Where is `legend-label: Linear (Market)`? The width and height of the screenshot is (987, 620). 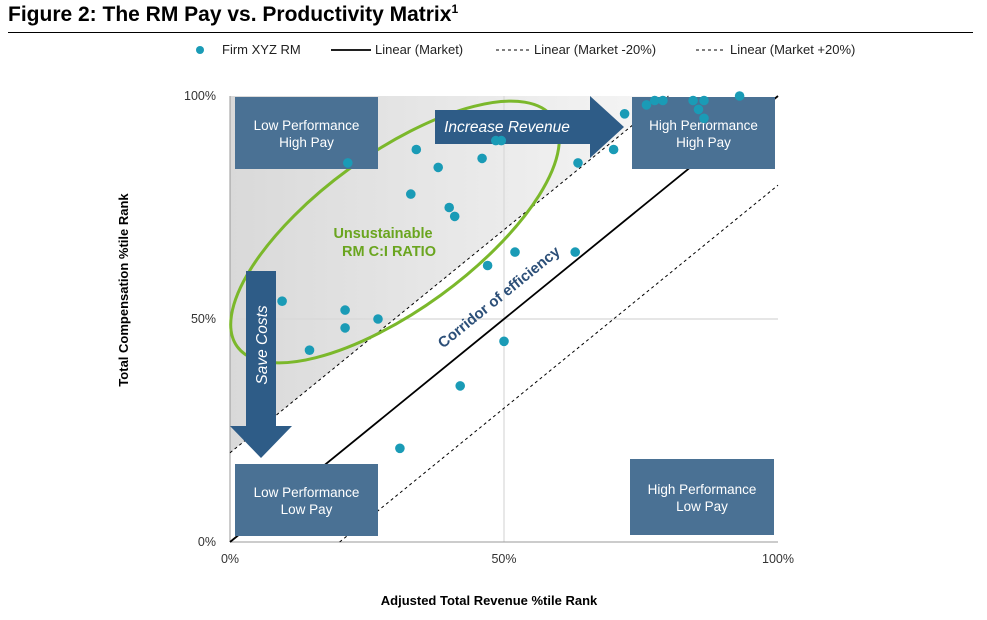 legend-label: Linear (Market) is located at coordinates (419, 49).